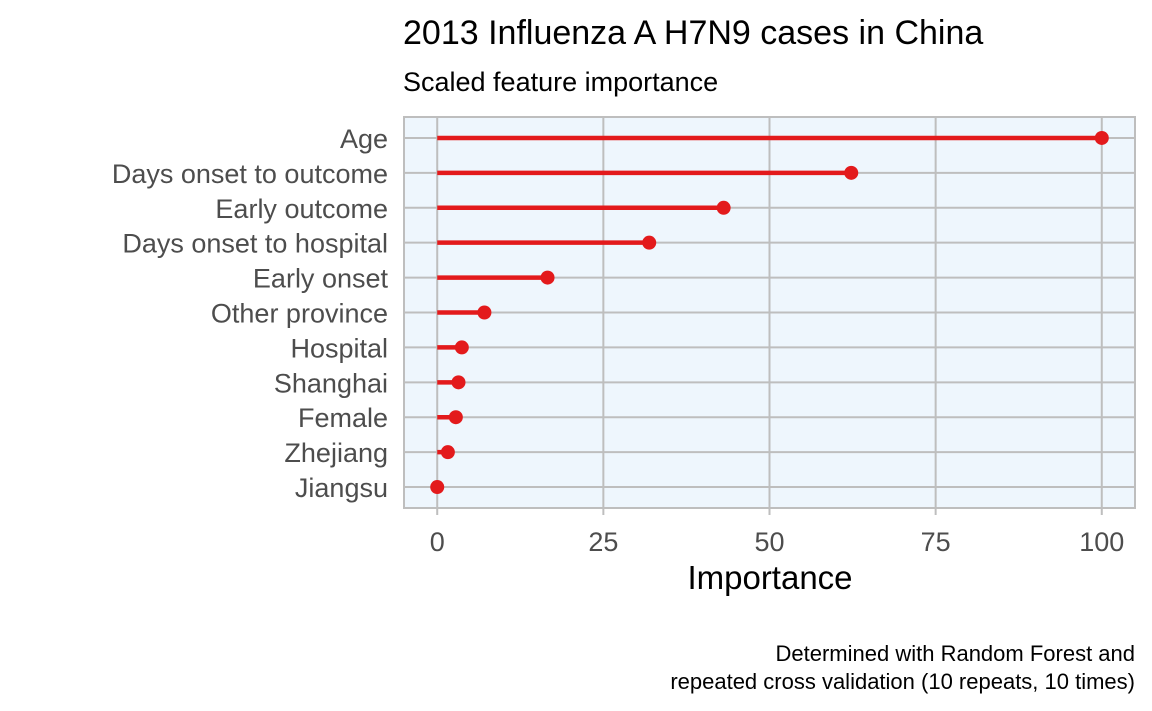 The height and width of the screenshot is (711, 1152). What do you see at coordinates (336, 453) in the screenshot?
I see `y-tick-label-9: Zhejiang` at bounding box center [336, 453].